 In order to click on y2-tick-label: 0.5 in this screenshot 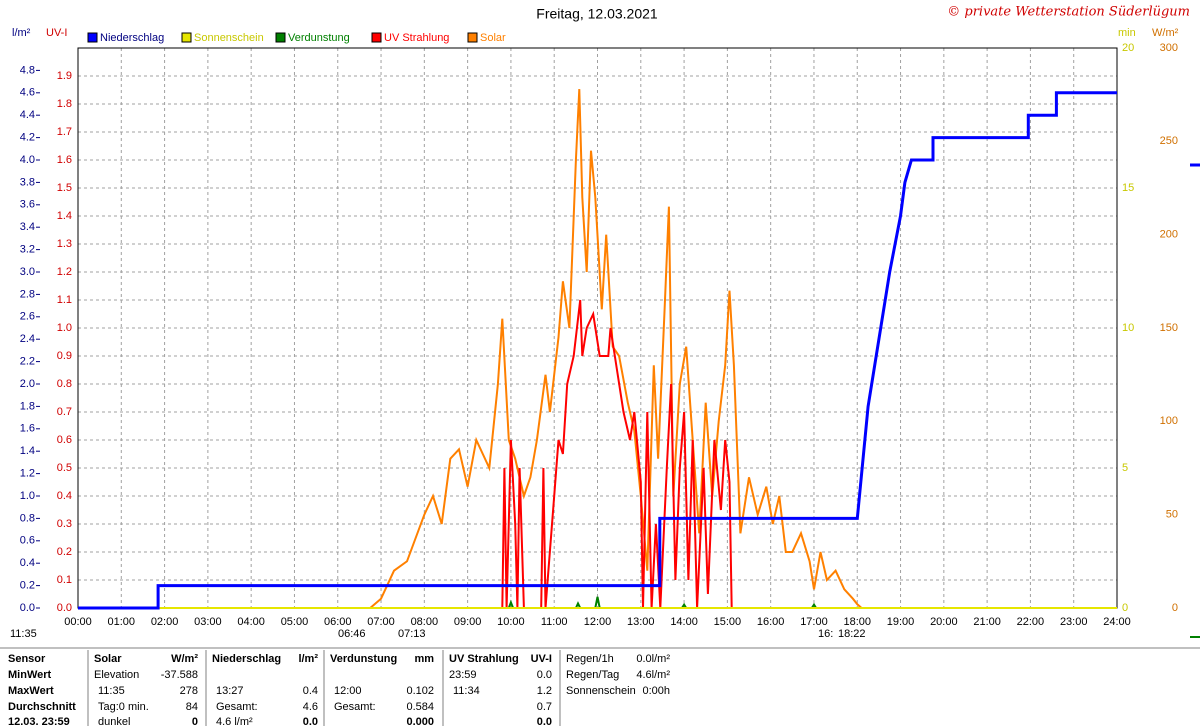, I will do `click(64, 468)`.